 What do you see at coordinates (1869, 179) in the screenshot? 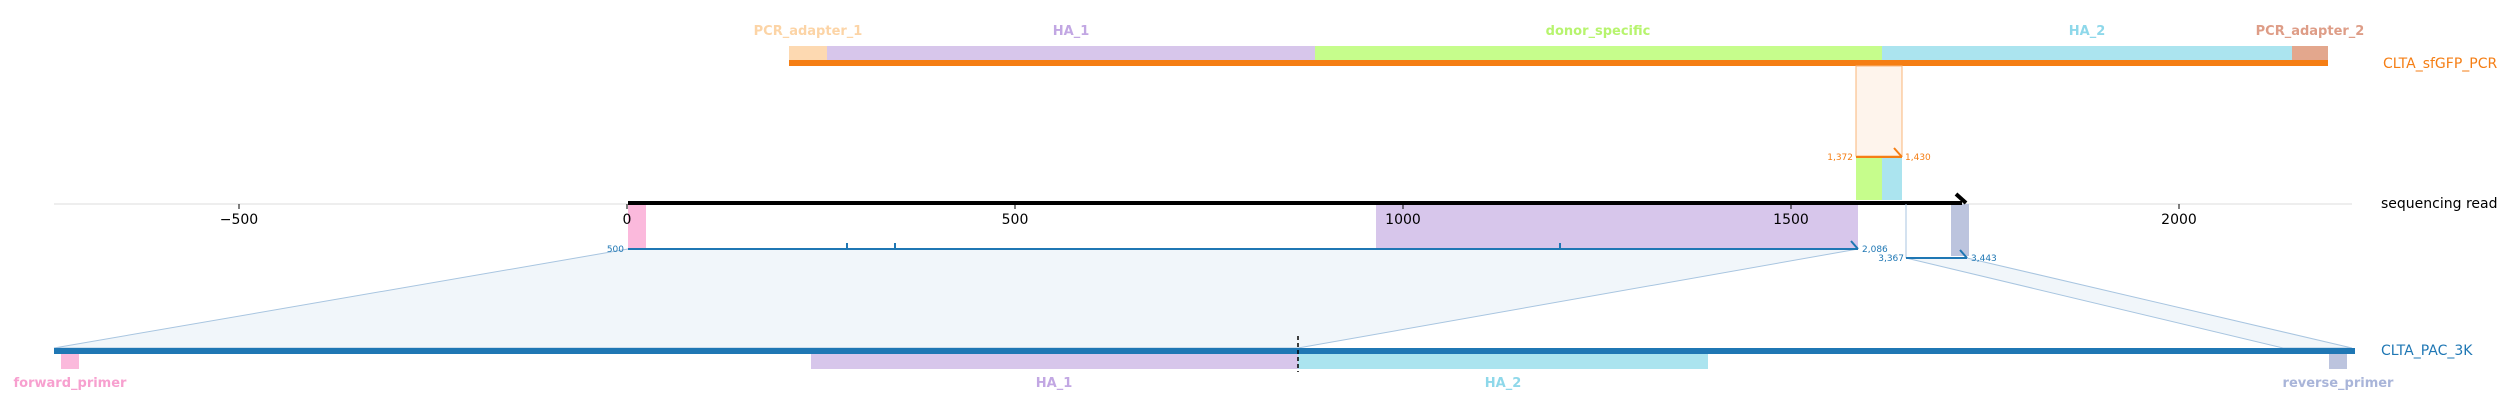
I see `mapped-donor-block` at bounding box center [1869, 179].